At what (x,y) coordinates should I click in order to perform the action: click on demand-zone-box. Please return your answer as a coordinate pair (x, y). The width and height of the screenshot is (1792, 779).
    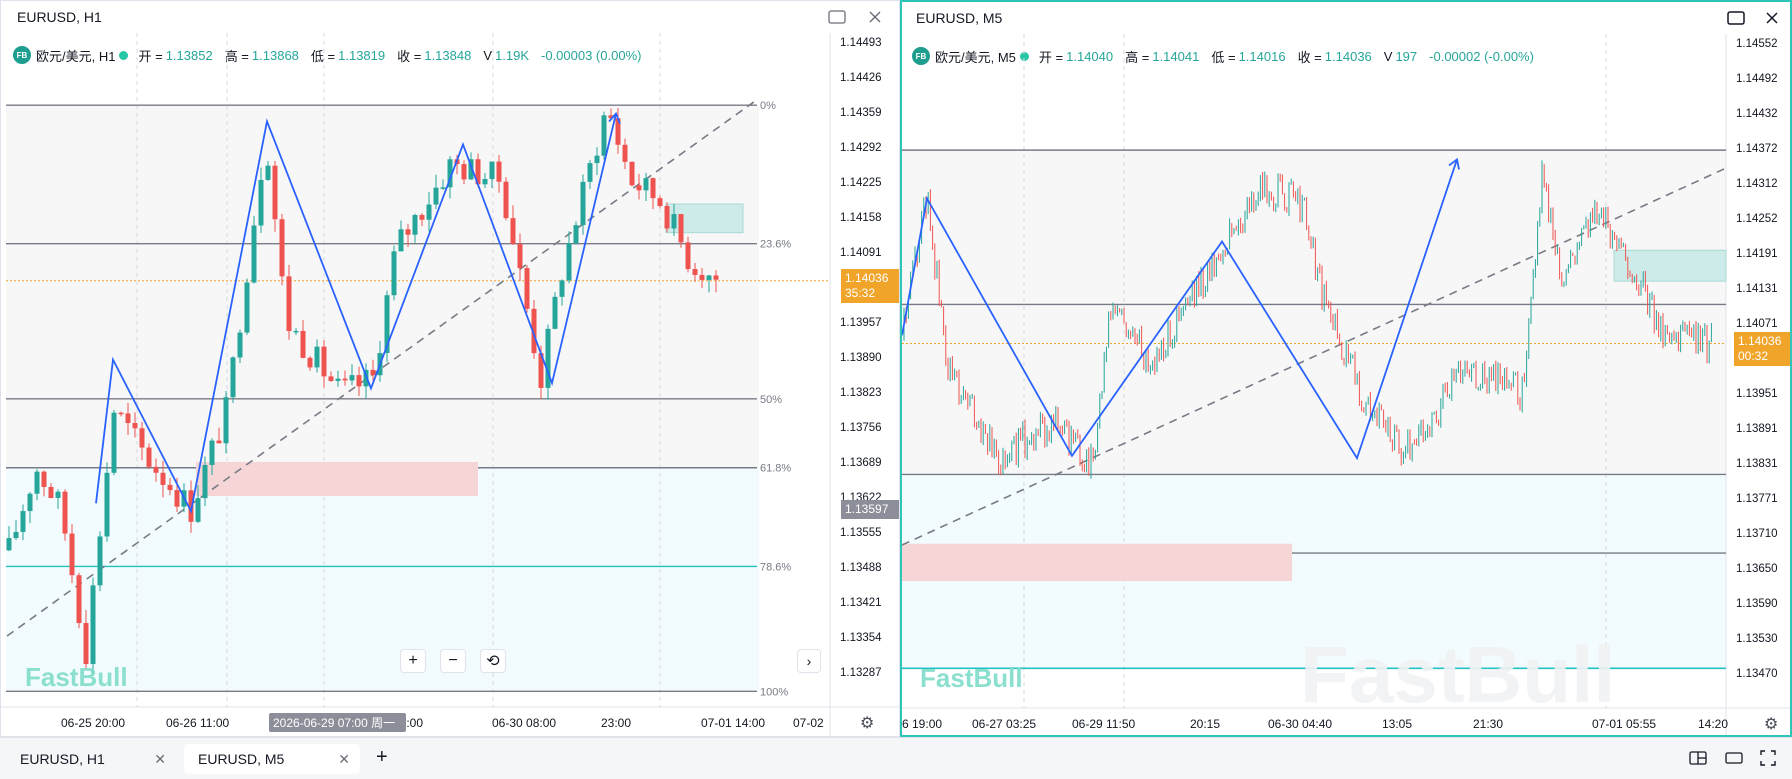
    Looking at the image, I should click on (1097, 562).